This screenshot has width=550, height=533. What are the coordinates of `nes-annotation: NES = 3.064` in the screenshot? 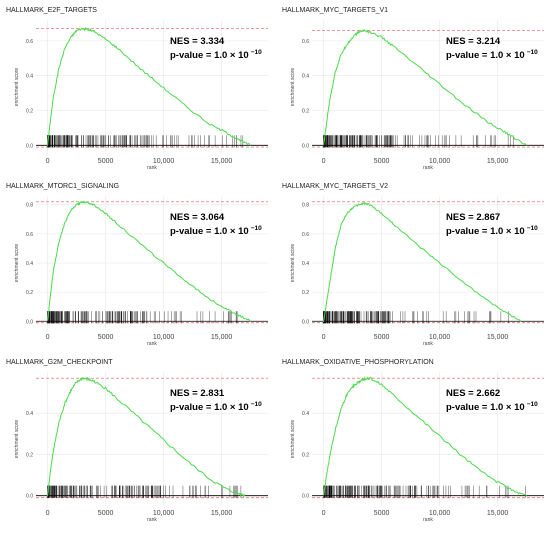 It's located at (197, 217).